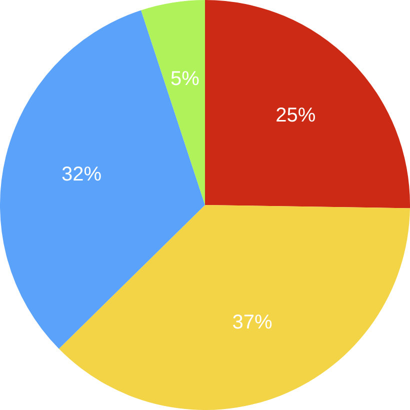 This screenshot has height=410, width=410. What do you see at coordinates (296, 115) in the screenshot?
I see `data-label: 25%` at bounding box center [296, 115].